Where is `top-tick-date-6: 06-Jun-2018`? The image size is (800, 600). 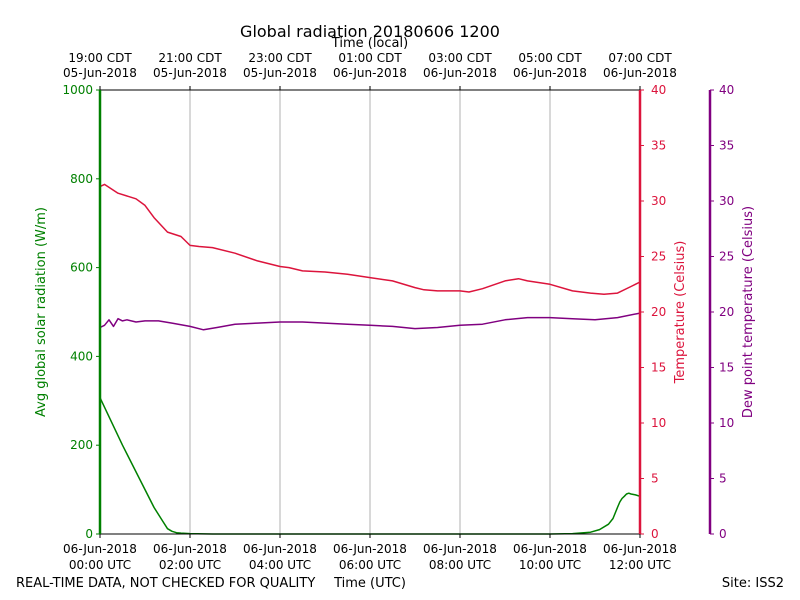
top-tick-date-6: 06-Jun-2018 is located at coordinates (640, 73).